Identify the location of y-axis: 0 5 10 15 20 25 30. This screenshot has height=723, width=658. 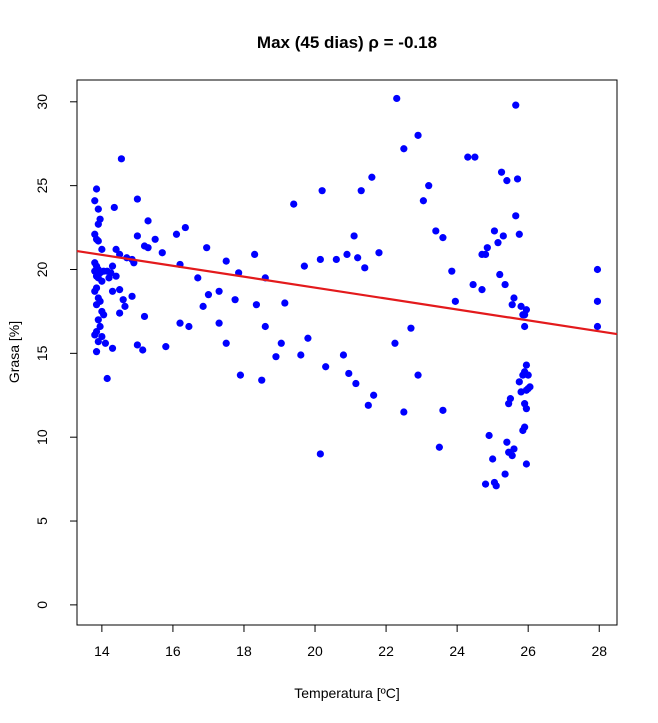
(55, 351).